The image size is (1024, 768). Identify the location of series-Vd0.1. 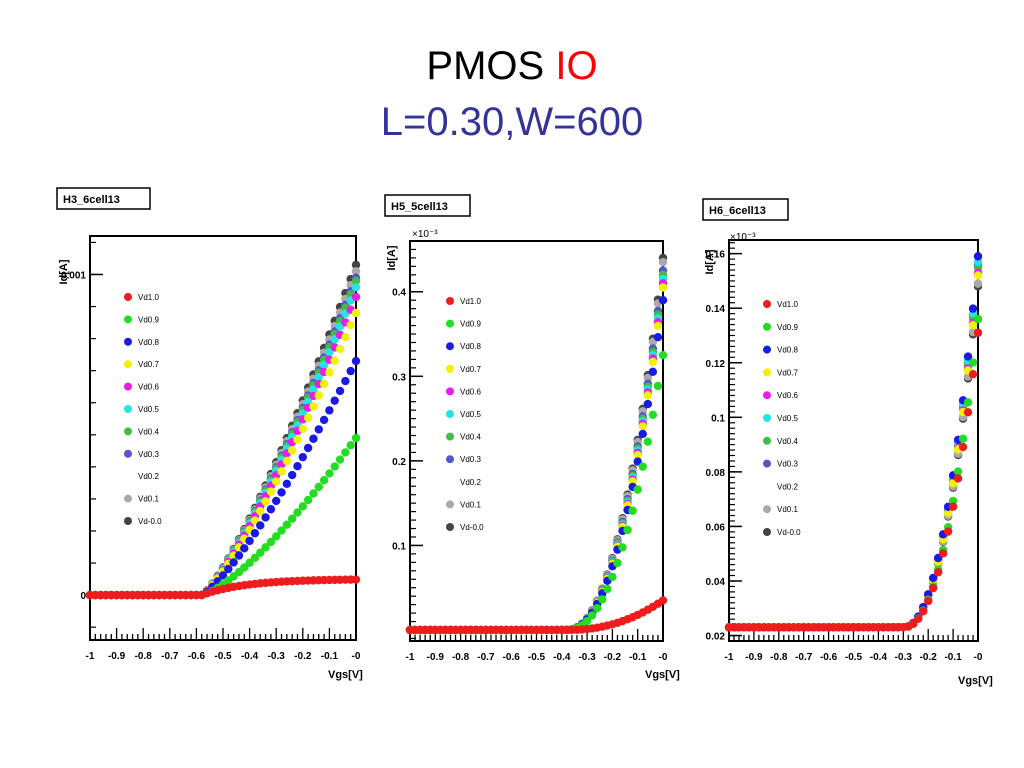
(536, 446).